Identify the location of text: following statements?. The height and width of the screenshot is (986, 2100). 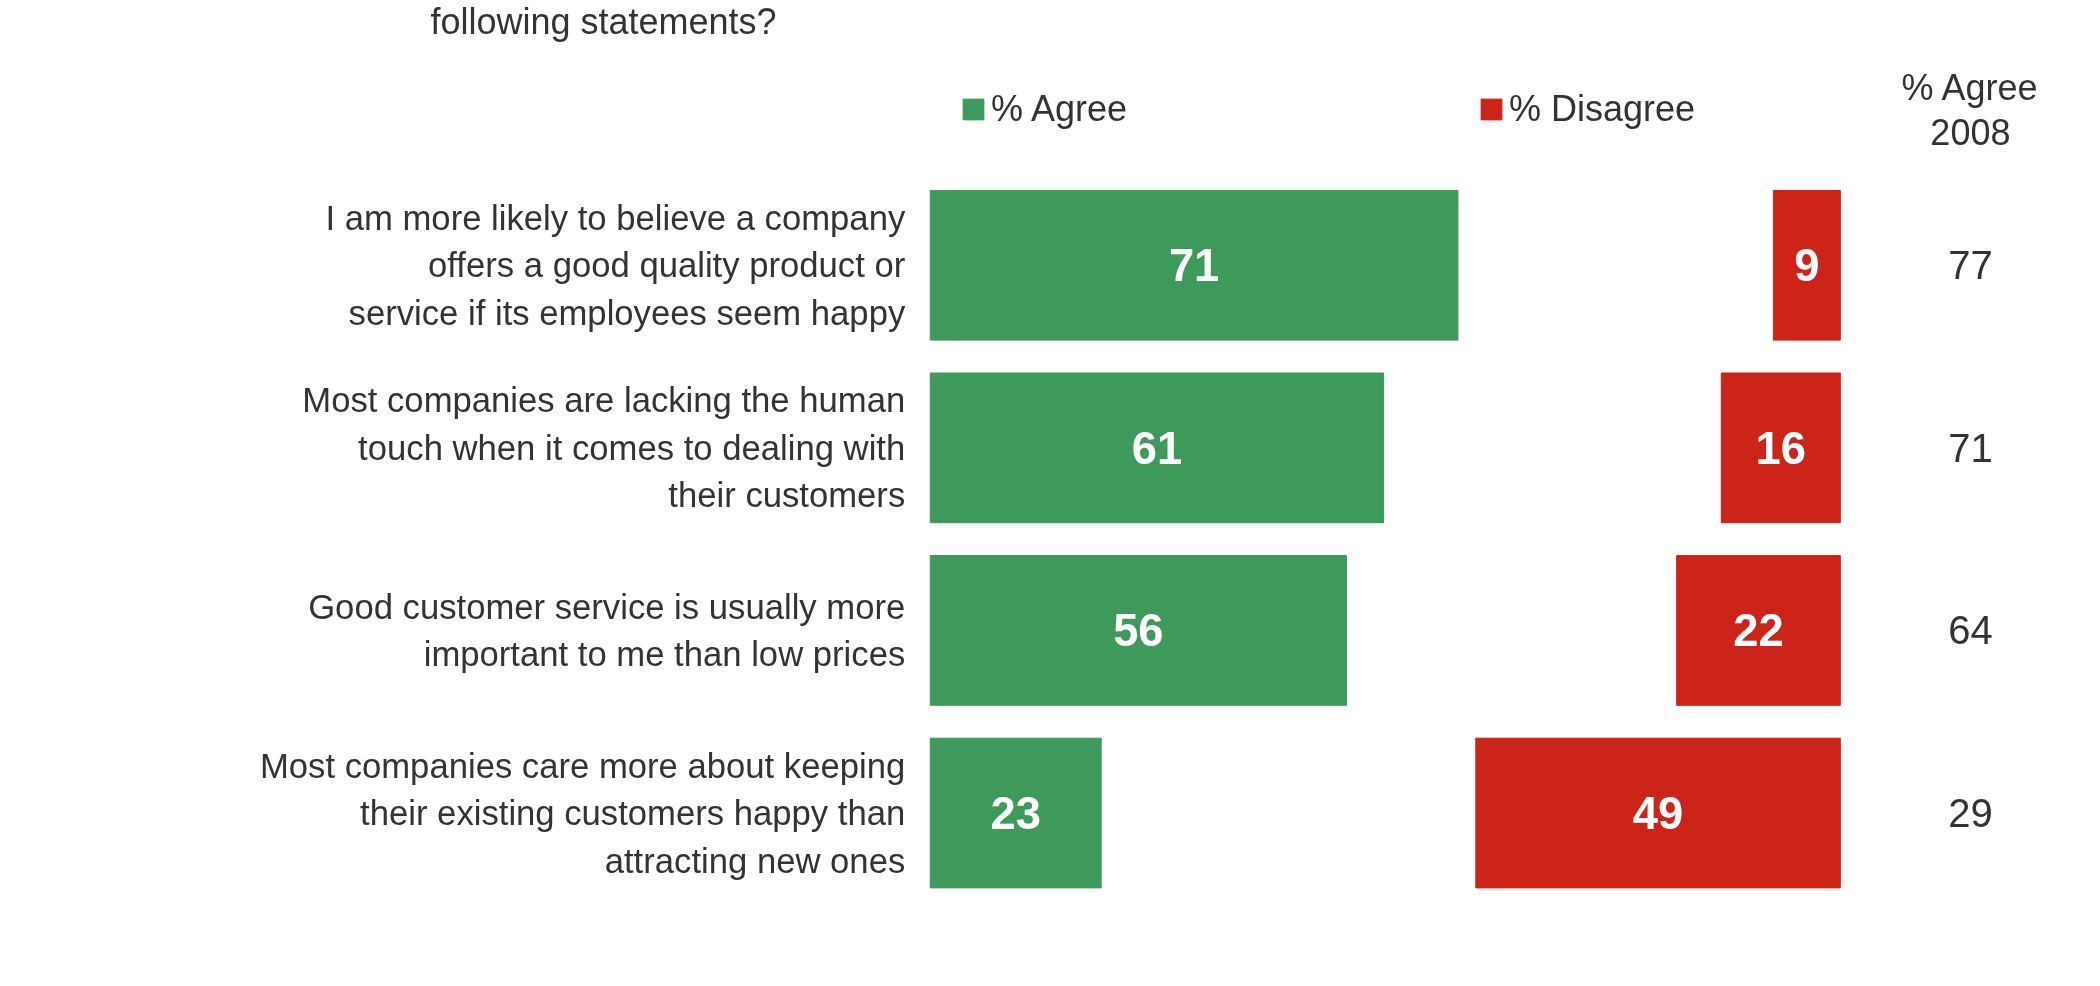
(603, 21).